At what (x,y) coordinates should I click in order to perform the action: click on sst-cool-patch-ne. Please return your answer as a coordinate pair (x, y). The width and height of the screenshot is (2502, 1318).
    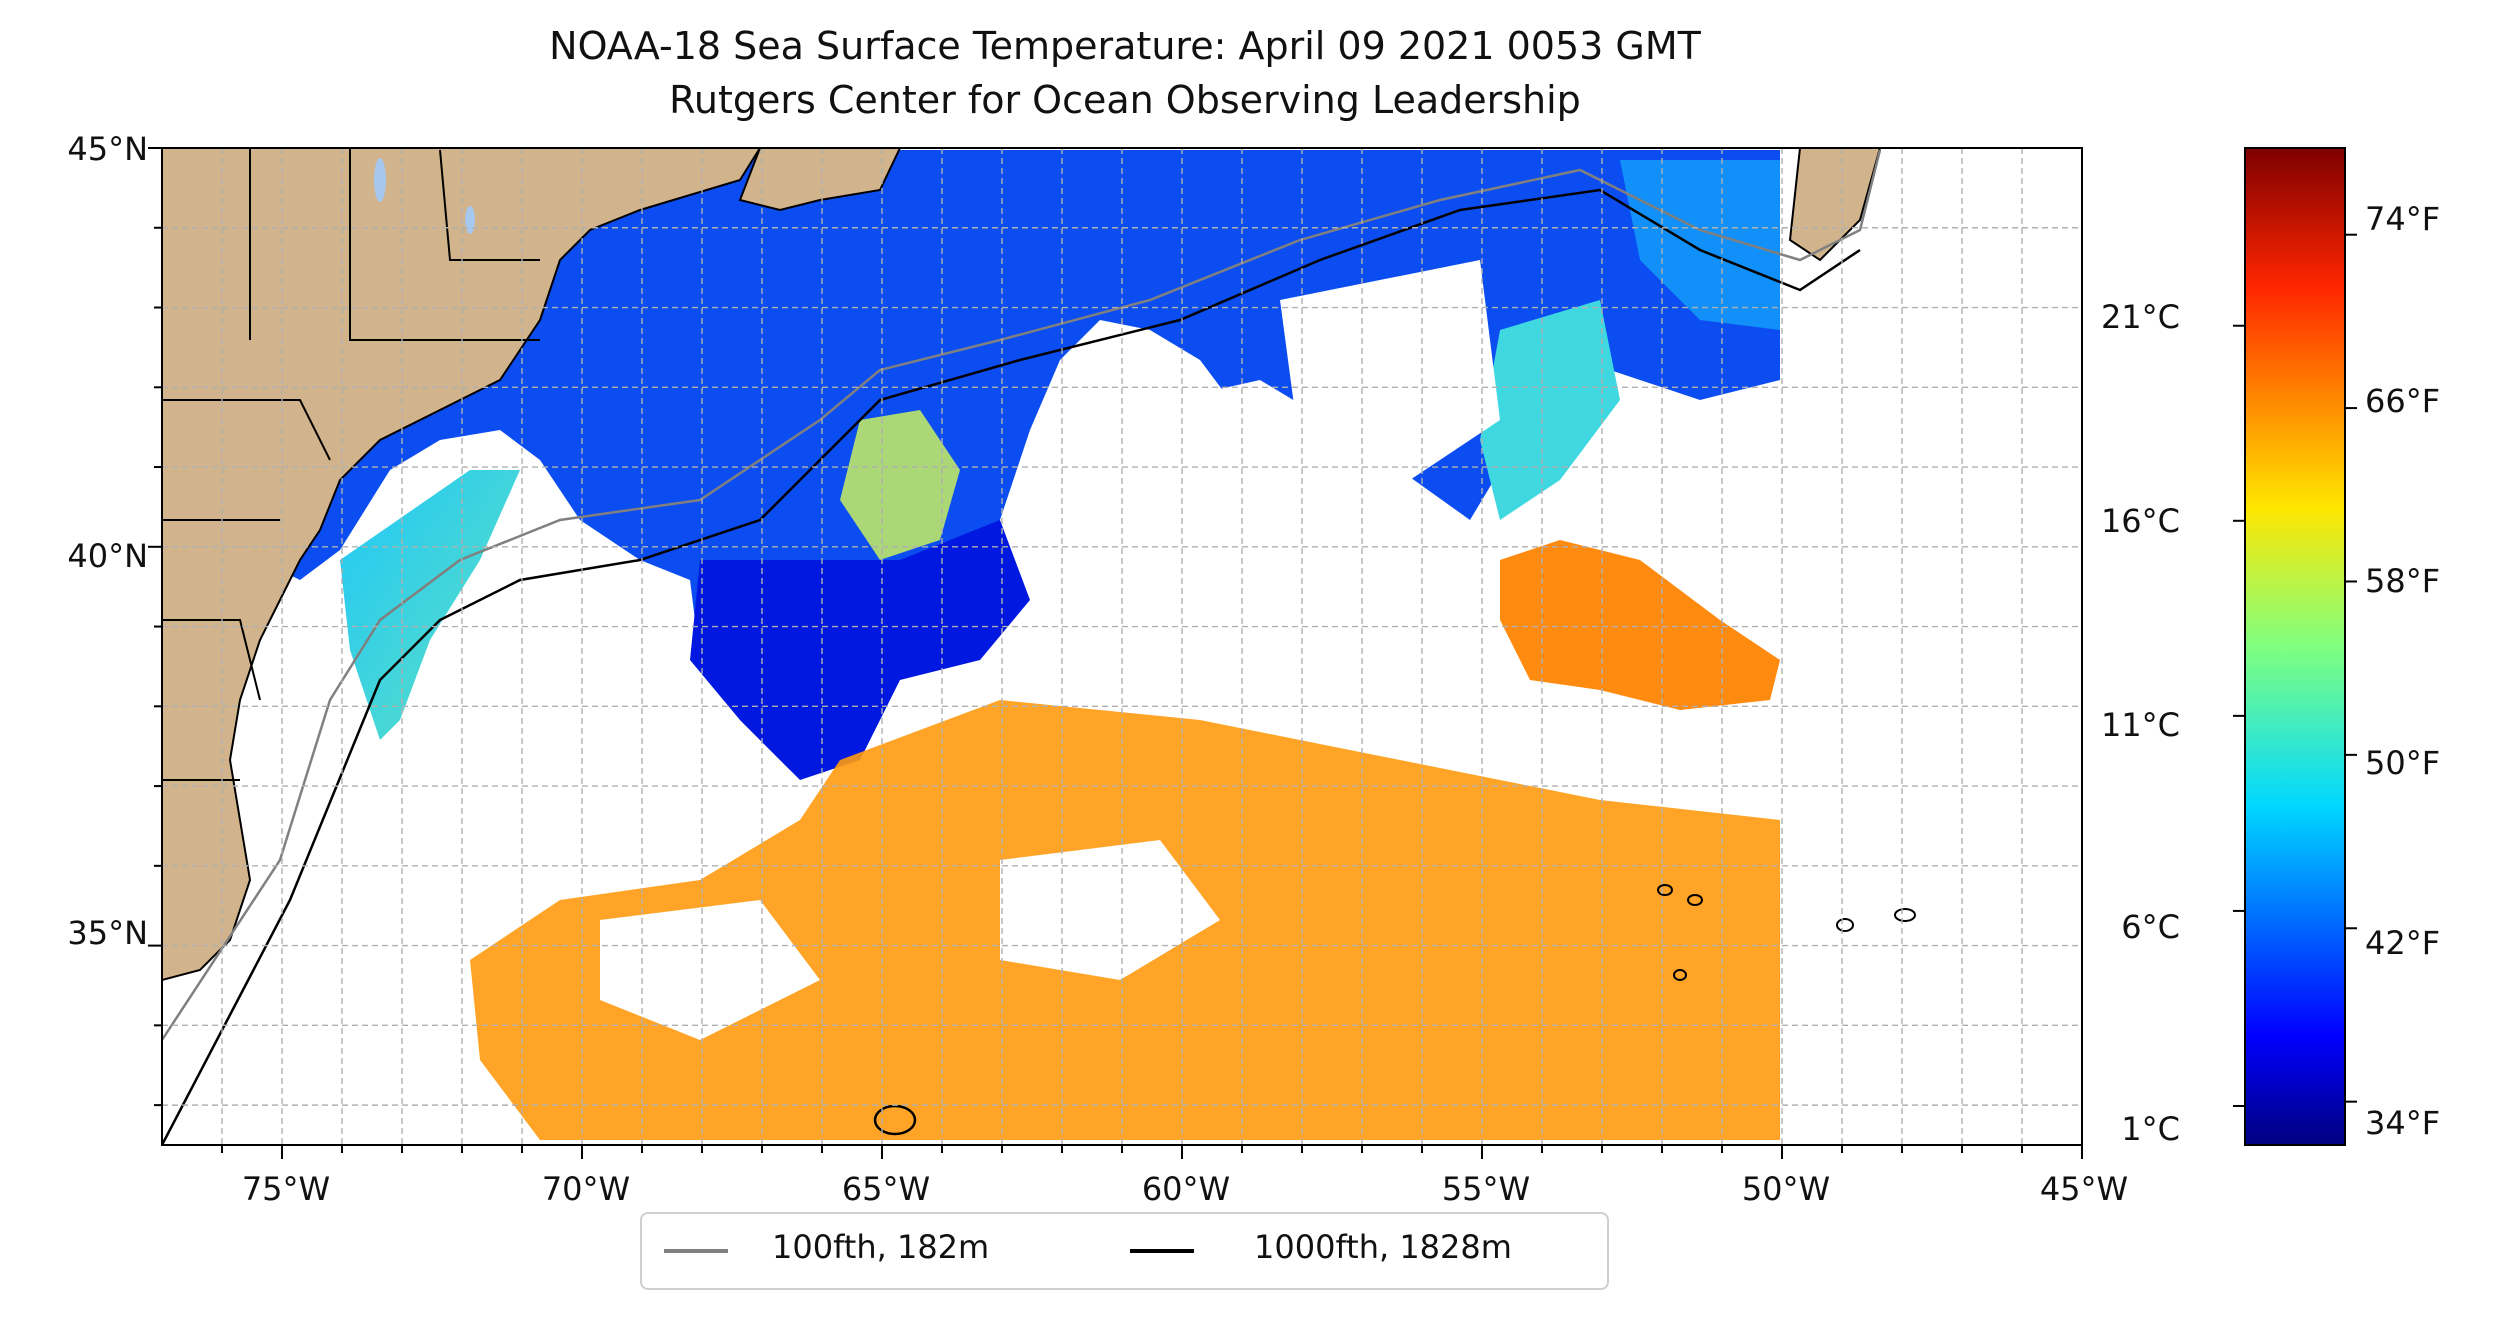
    Looking at the image, I should click on (1550, 410).